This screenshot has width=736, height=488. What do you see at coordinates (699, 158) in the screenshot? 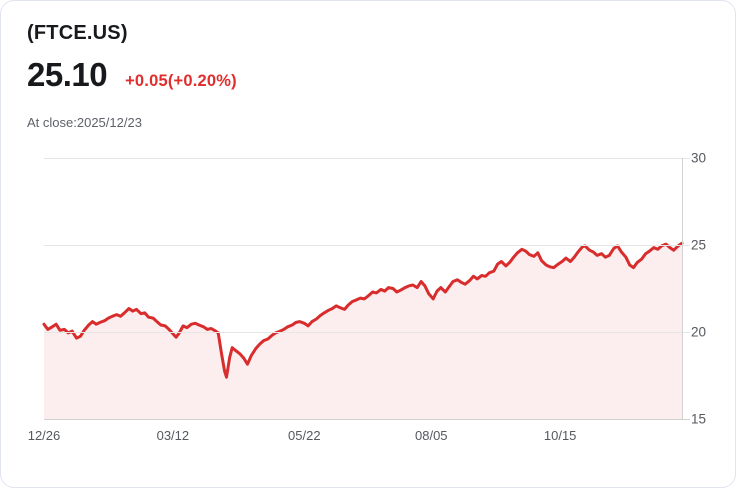
I see `y-axis-label: 30` at bounding box center [699, 158].